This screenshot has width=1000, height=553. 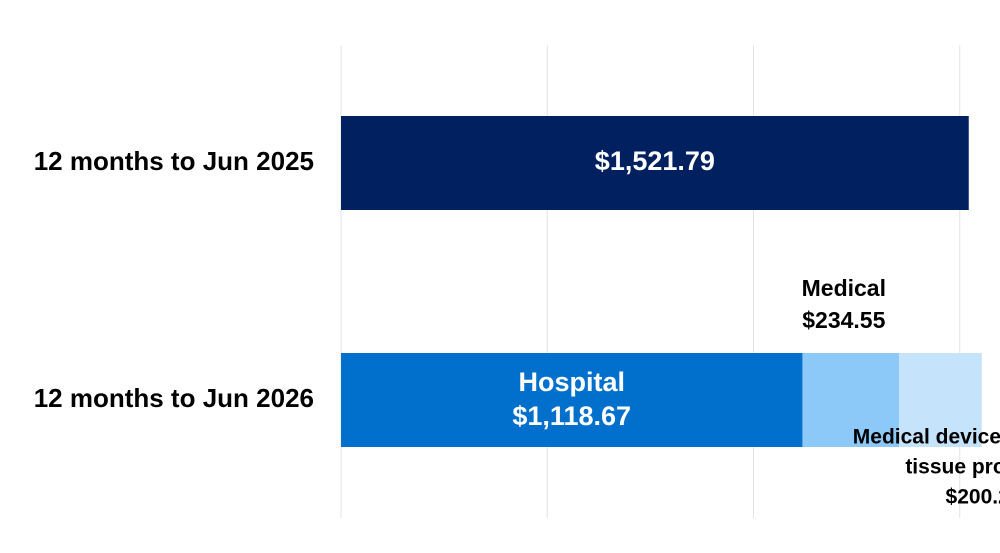 What do you see at coordinates (843, 320) in the screenshot?
I see `data-label-medical: $234.55` at bounding box center [843, 320].